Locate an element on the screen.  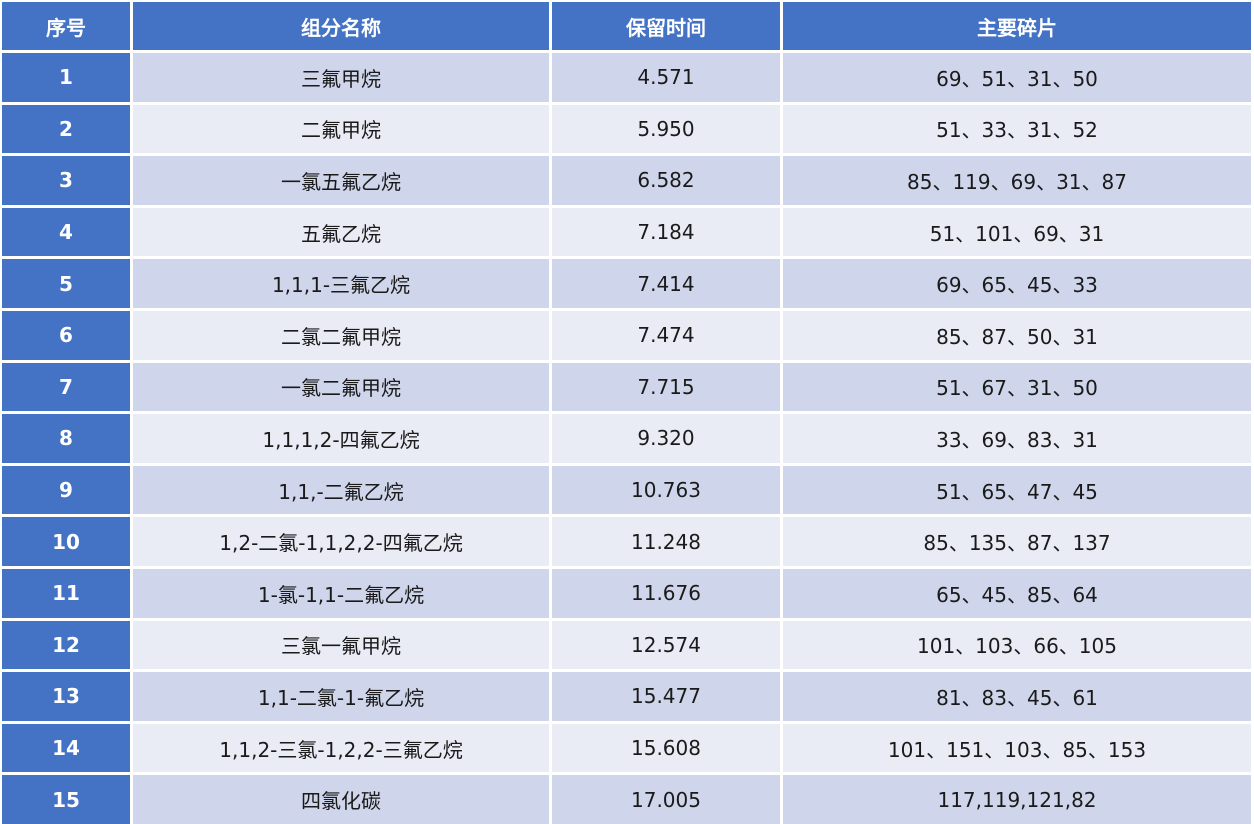
main-fragments-cell: 81、83、45、61 is located at coordinates (1017, 696).